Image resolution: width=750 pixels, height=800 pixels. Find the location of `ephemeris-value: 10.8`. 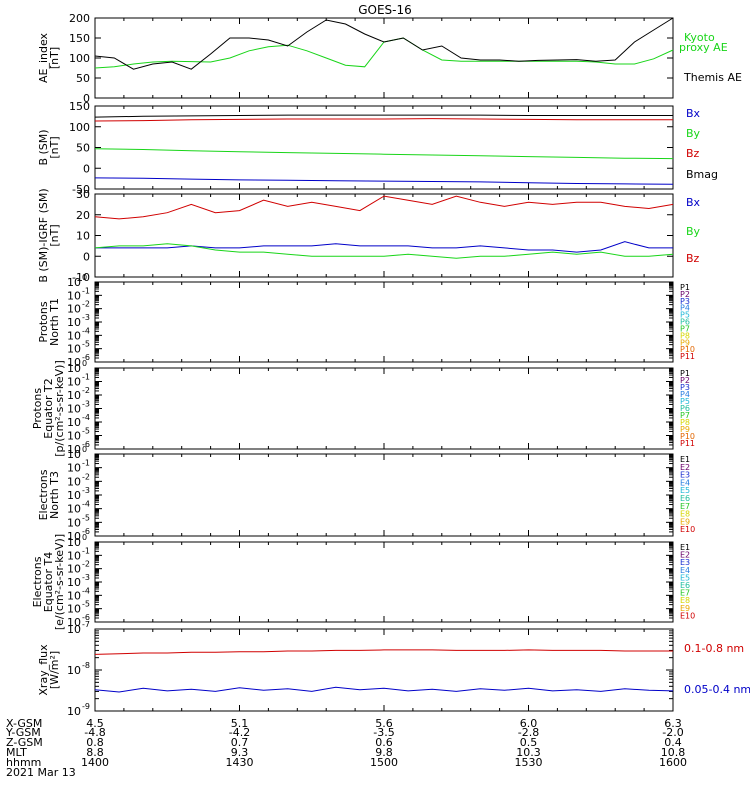

ephemeris-value: 10.8 is located at coordinates (673, 752).